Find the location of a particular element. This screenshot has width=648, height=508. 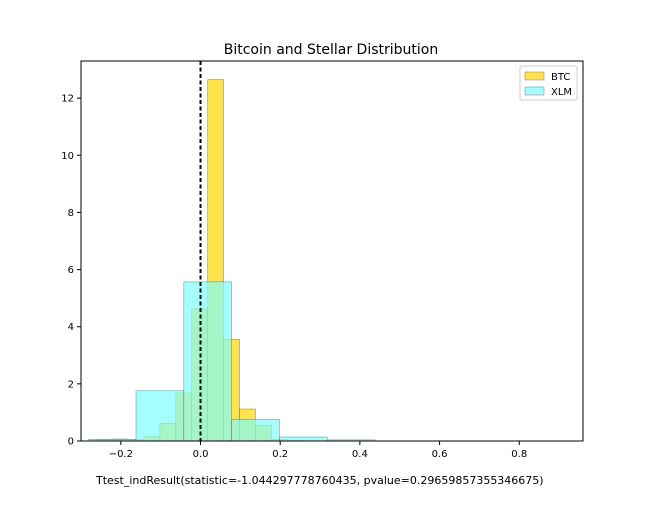

x-tick-label: 0.0 is located at coordinates (201, 454).